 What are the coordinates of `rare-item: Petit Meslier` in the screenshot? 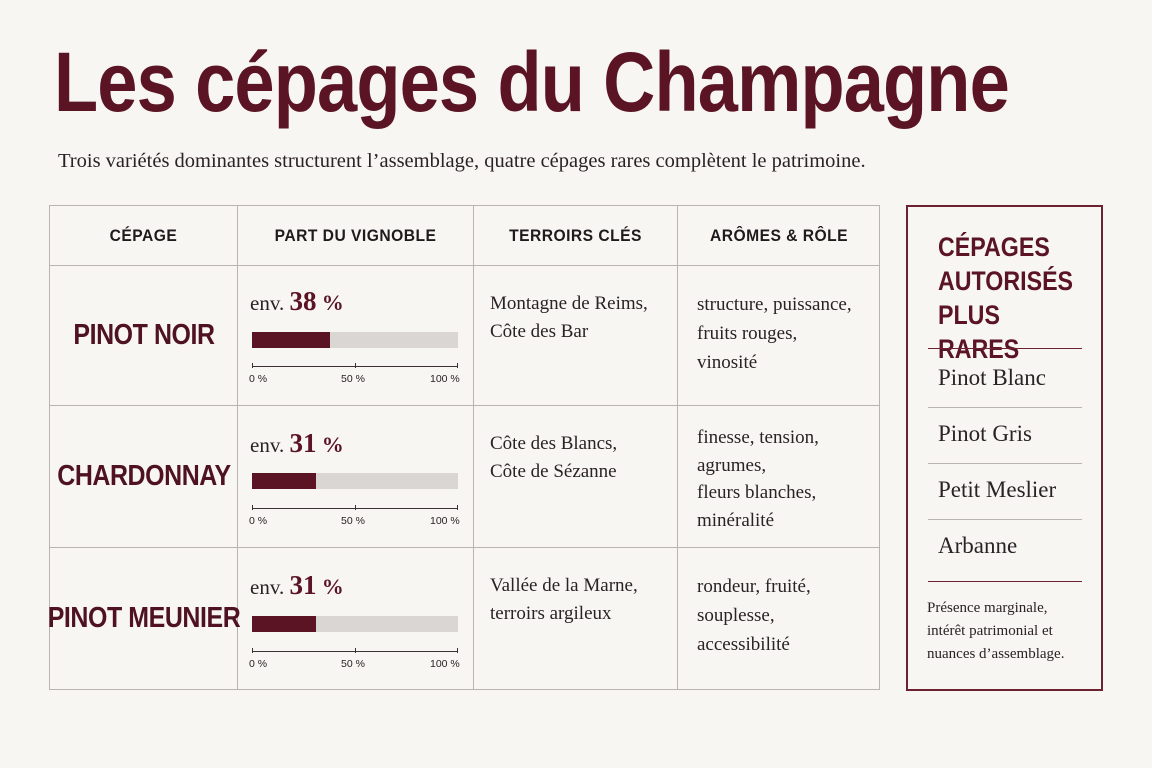 It's located at (997, 489).